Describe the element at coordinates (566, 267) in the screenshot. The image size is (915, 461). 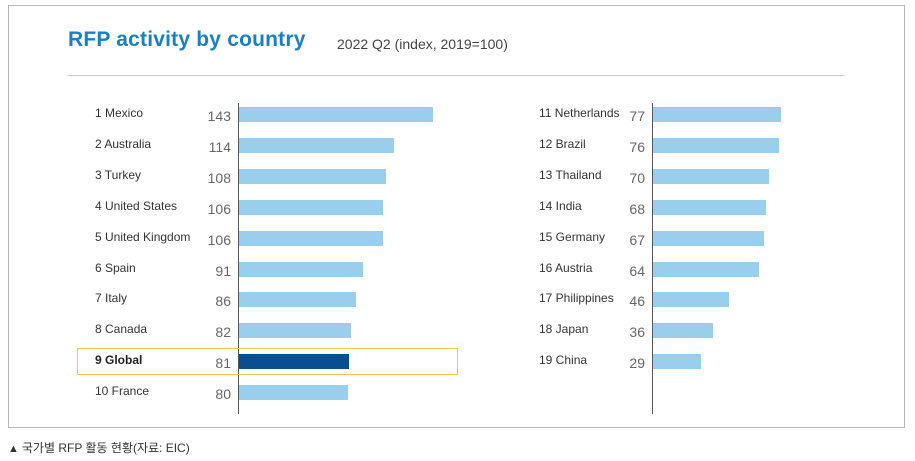
I see `category-label: 16 Austria` at that location.